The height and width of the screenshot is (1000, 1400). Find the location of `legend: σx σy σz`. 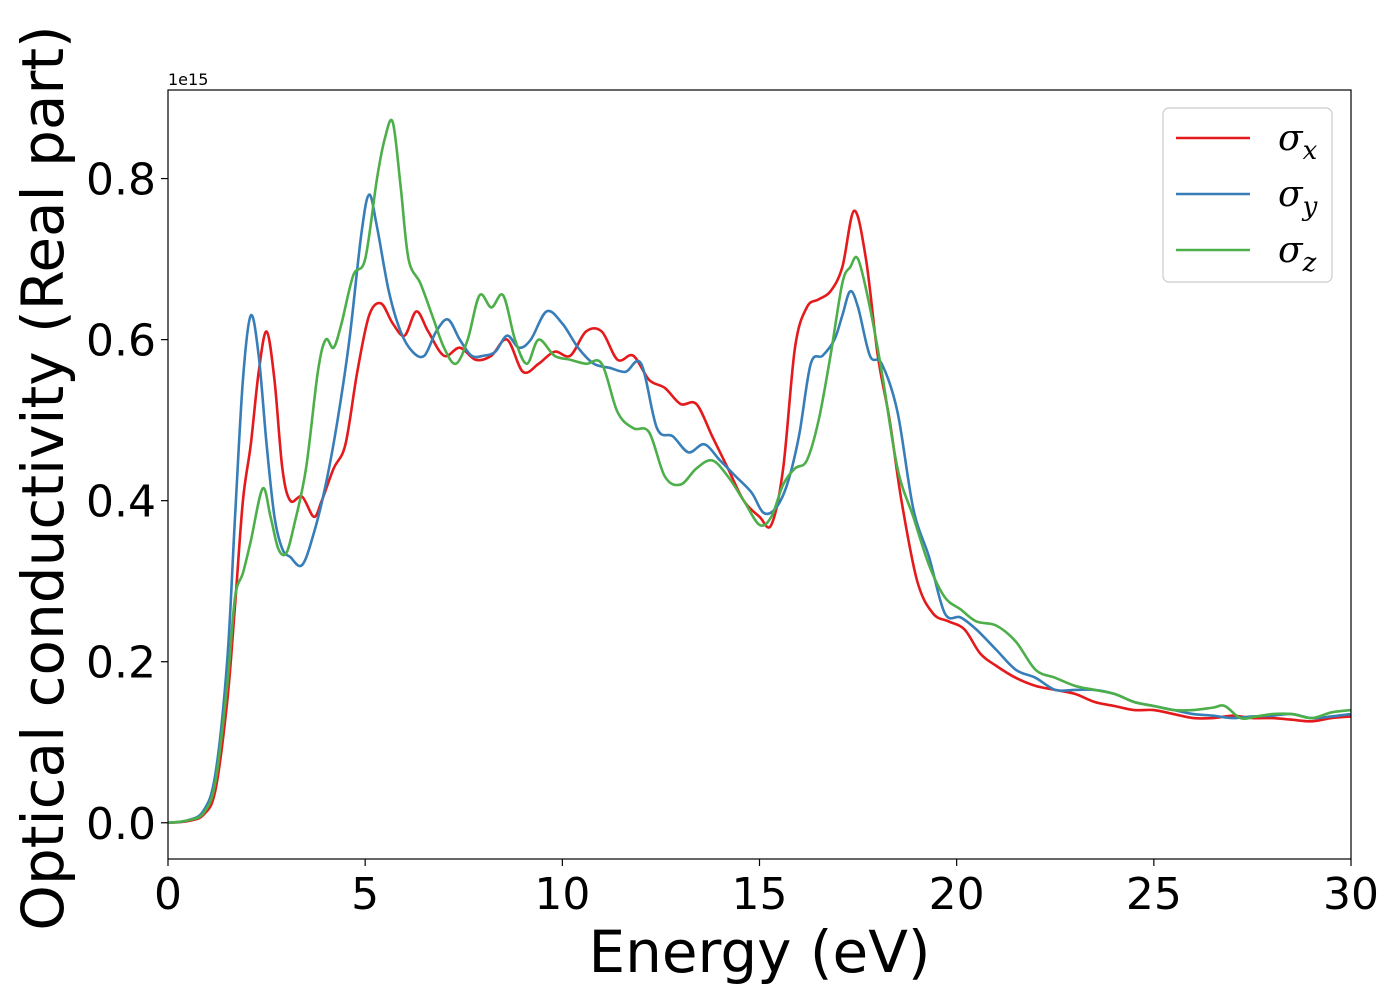

legend: σx σy σz is located at coordinates (1247, 195).